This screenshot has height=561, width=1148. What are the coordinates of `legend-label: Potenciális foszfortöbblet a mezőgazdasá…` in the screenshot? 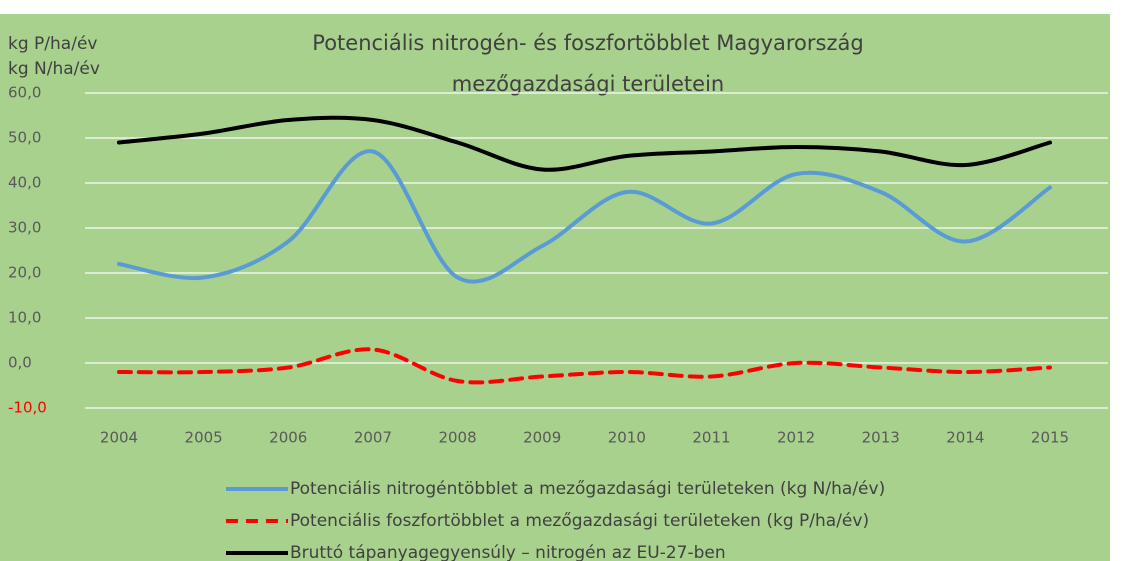 It's located at (579, 521).